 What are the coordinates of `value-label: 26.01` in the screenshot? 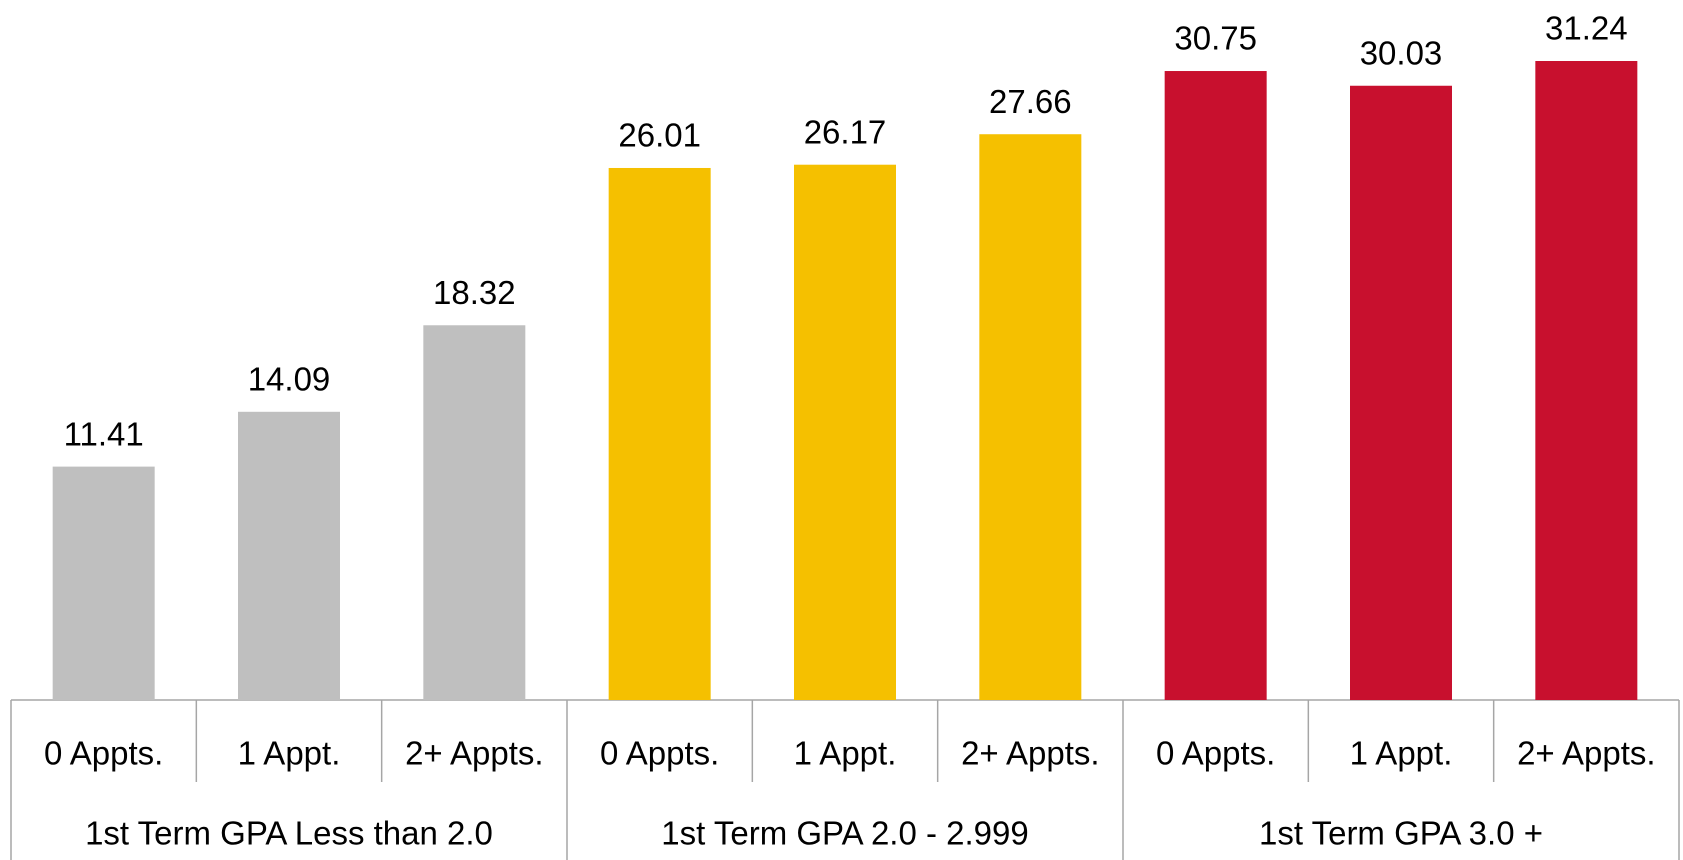 It's located at (659, 135).